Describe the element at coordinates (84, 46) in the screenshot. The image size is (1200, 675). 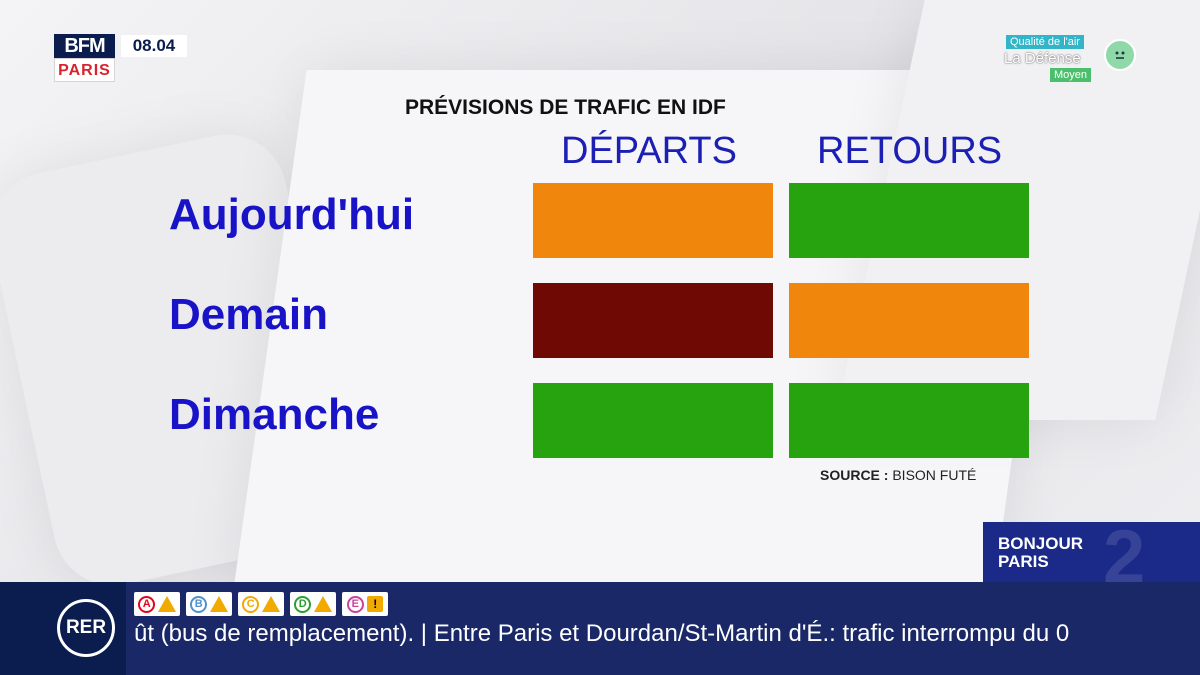
I see `logo-top-text: BFM` at that location.